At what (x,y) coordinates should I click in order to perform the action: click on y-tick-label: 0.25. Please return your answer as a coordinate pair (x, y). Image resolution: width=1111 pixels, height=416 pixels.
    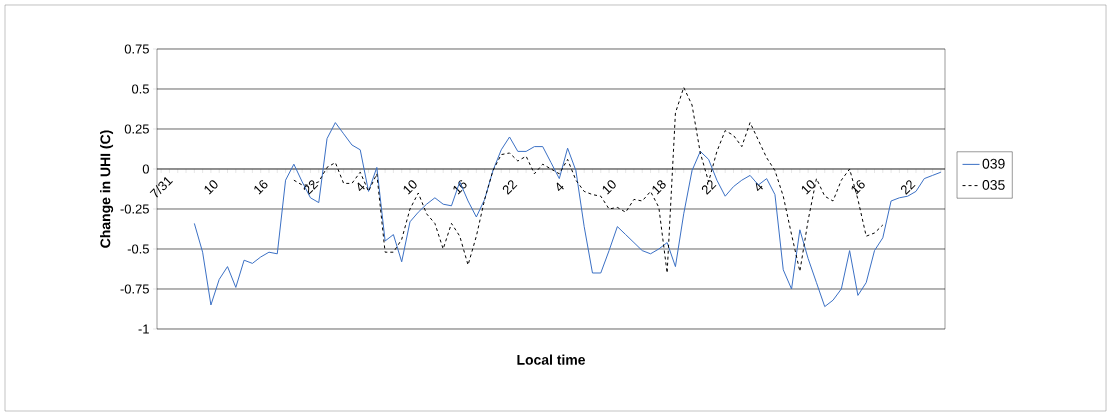
    Looking at the image, I should click on (136, 129).